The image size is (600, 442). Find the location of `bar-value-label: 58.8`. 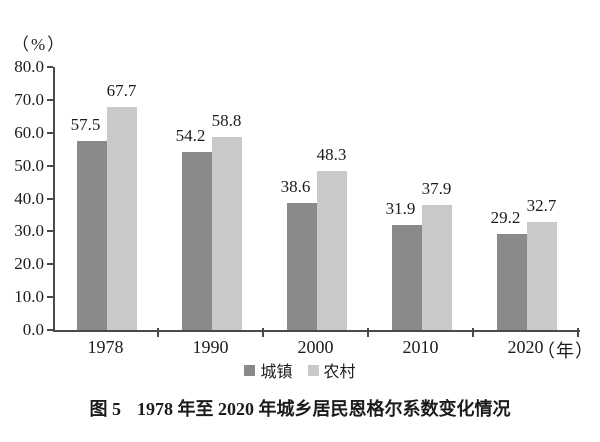

bar-value-label: 58.8 is located at coordinates (226, 120).